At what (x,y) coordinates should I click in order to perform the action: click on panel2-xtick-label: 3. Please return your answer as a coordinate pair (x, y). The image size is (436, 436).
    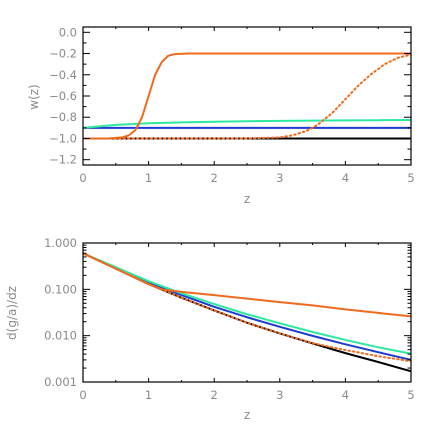
    Looking at the image, I should click on (279, 395).